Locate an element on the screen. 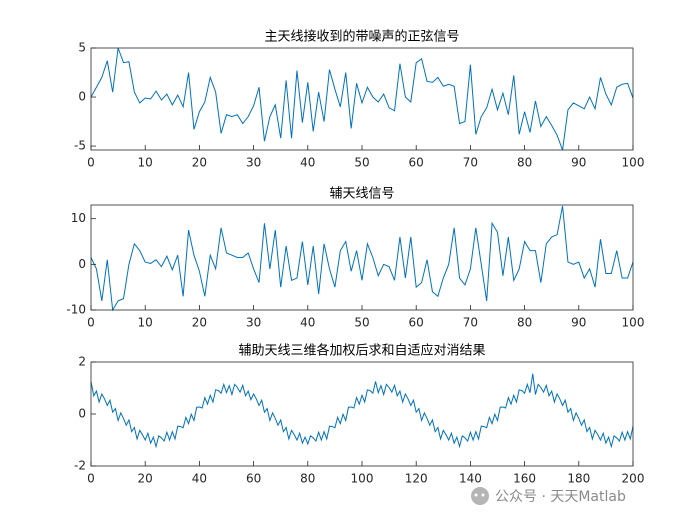  y-tick-label: -10 is located at coordinates (76, 310).